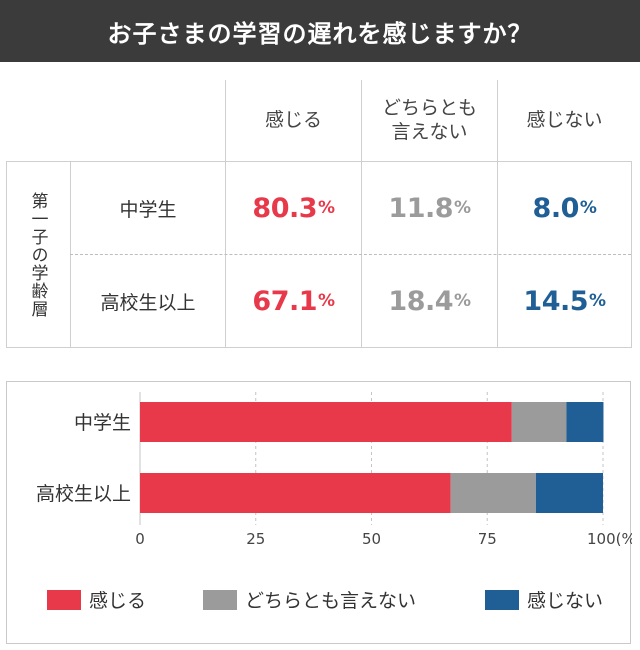 This screenshot has height=650, width=640. I want to click on tick-label: 50, so click(371, 539).